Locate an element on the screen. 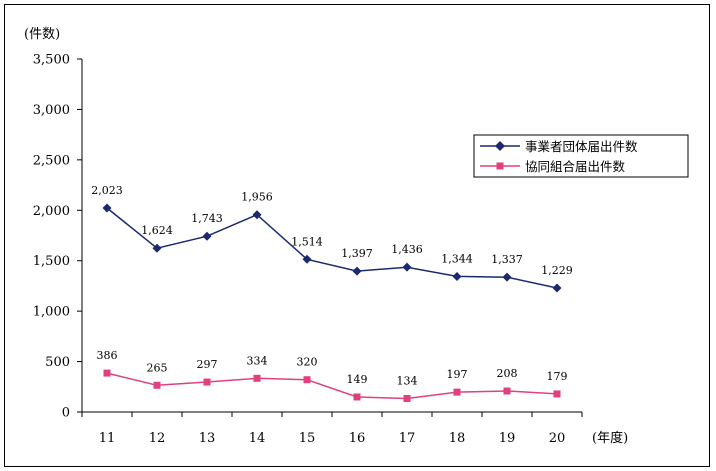  series-1-data-label: 1,397 is located at coordinates (357, 253).